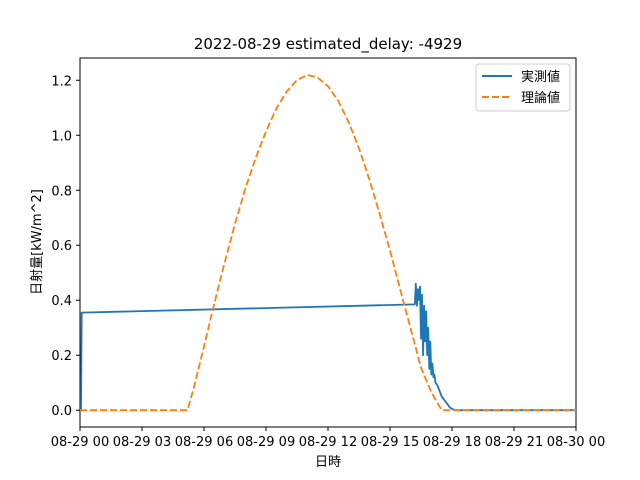  What do you see at coordinates (328, 462) in the screenshot?
I see `x-axis-title: 日時` at bounding box center [328, 462].